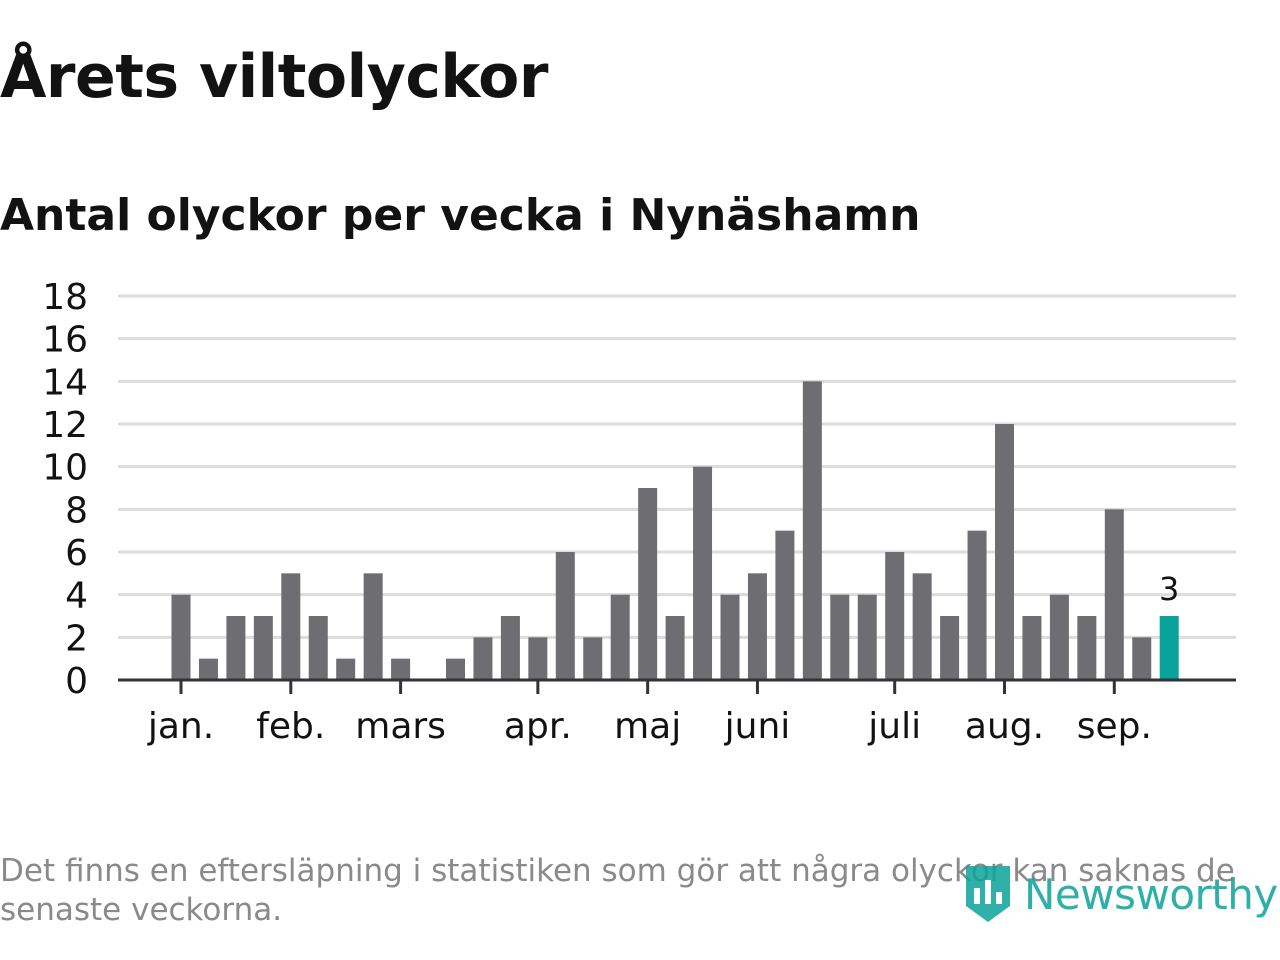  I want to click on chart-title: Årets viltolyckor, so click(274, 77).